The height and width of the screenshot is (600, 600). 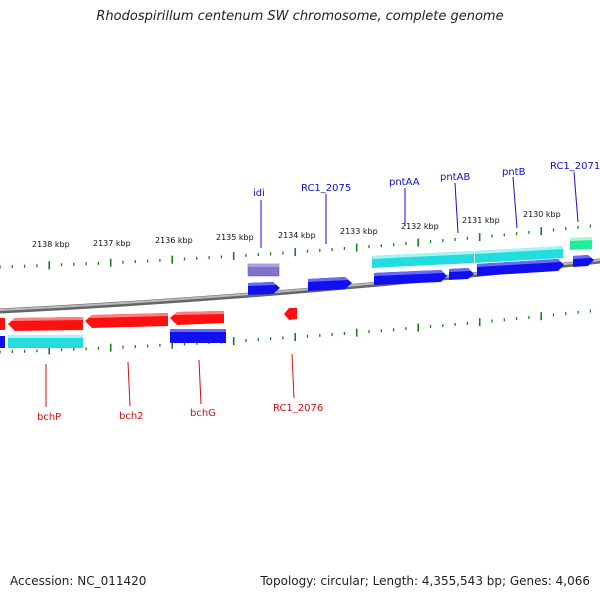 What do you see at coordinates (51, 244) in the screenshot?
I see `tick-label-2138: 2138 kbp` at bounding box center [51, 244].